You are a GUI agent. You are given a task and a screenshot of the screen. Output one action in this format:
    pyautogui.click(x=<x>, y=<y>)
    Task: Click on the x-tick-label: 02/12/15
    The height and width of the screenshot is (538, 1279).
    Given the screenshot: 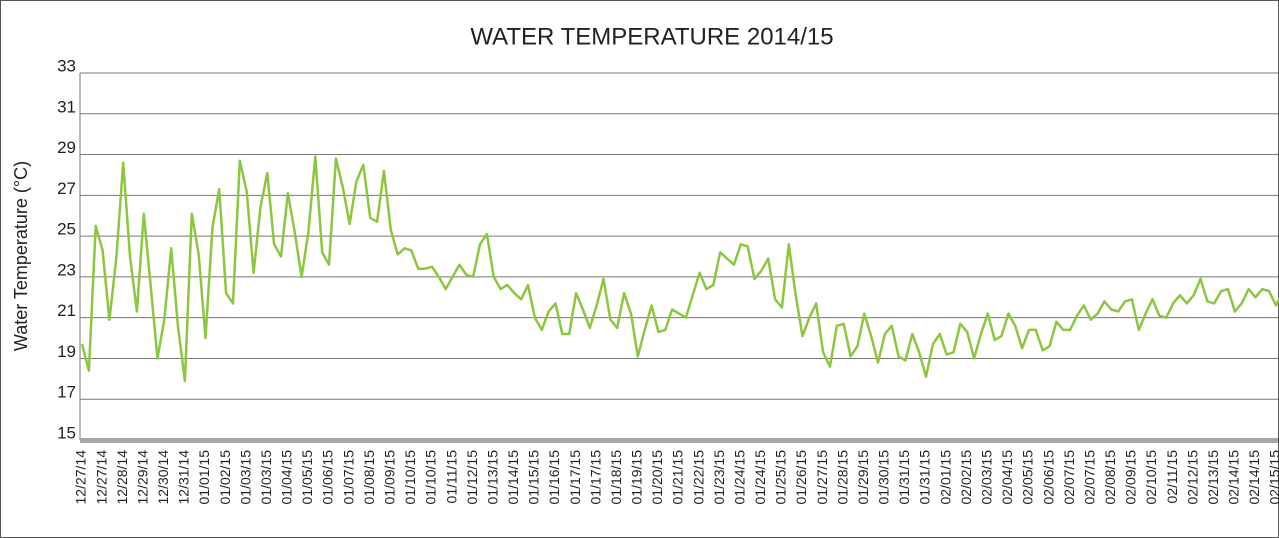 What is the action you would take?
    pyautogui.click(x=1192, y=477)
    